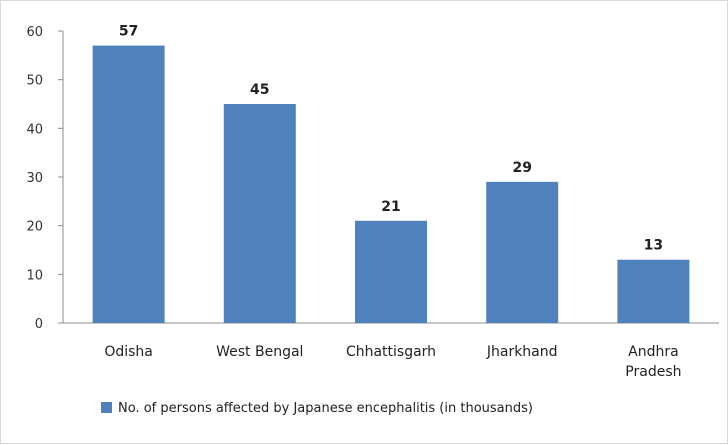  I want to click on y-tick-label: 60, so click(34, 32).